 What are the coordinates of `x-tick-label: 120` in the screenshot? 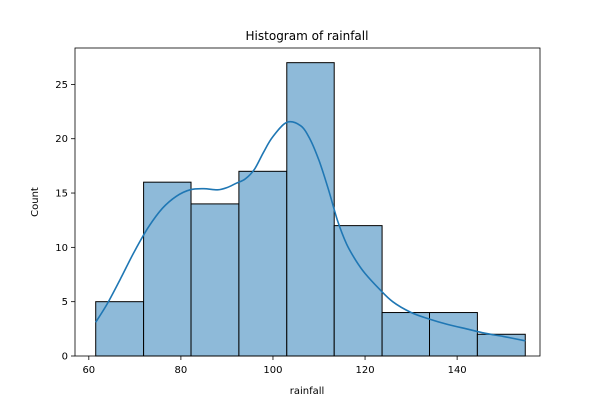 It's located at (365, 370).